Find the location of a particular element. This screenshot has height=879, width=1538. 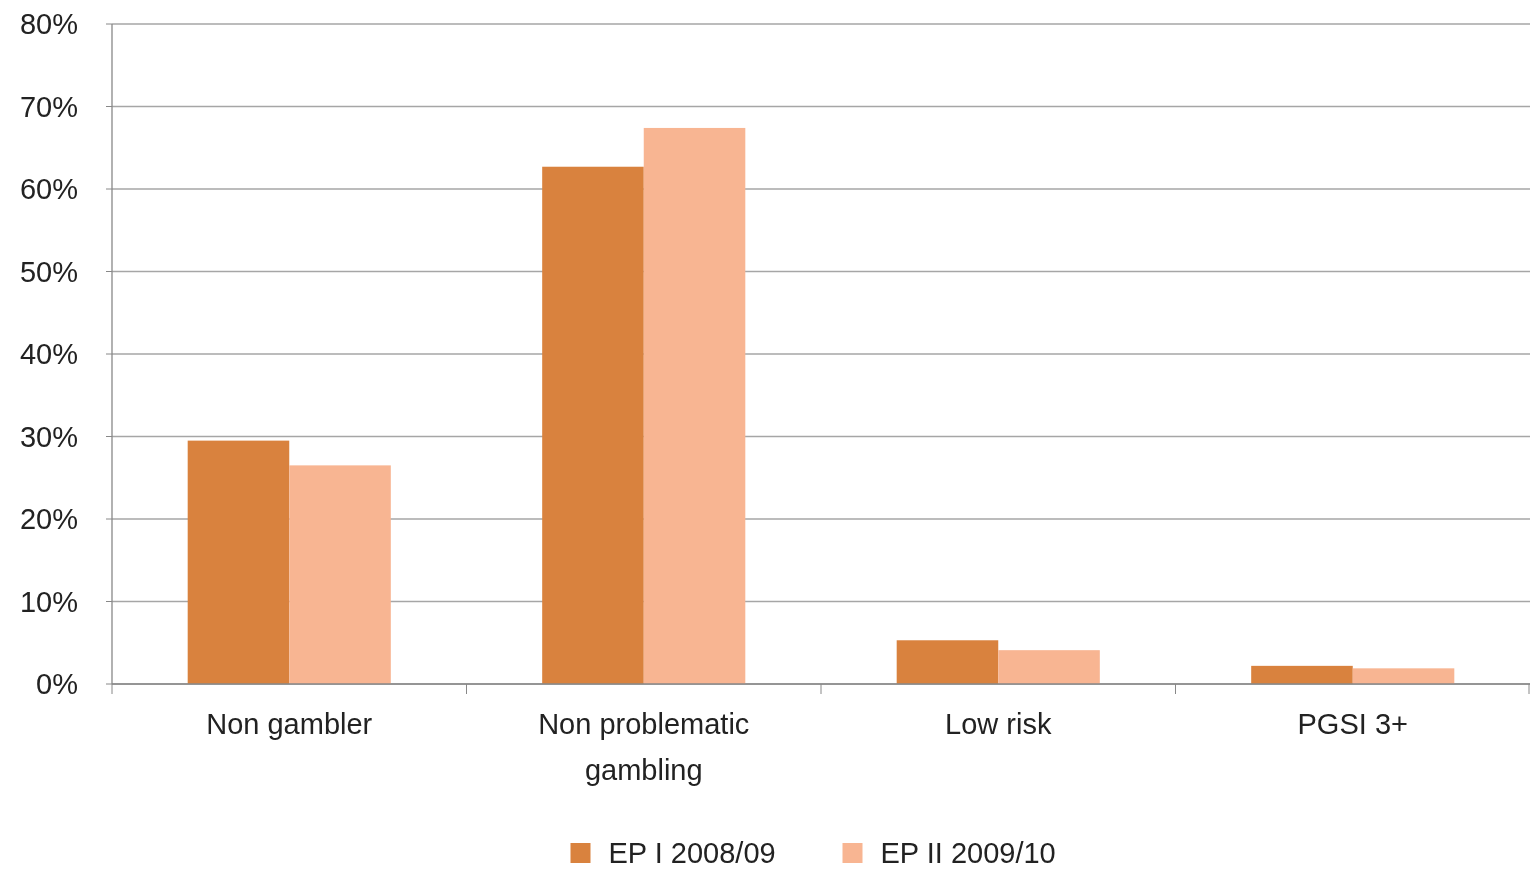

x-tick-label: PGSI 3+ is located at coordinates (1352, 724).